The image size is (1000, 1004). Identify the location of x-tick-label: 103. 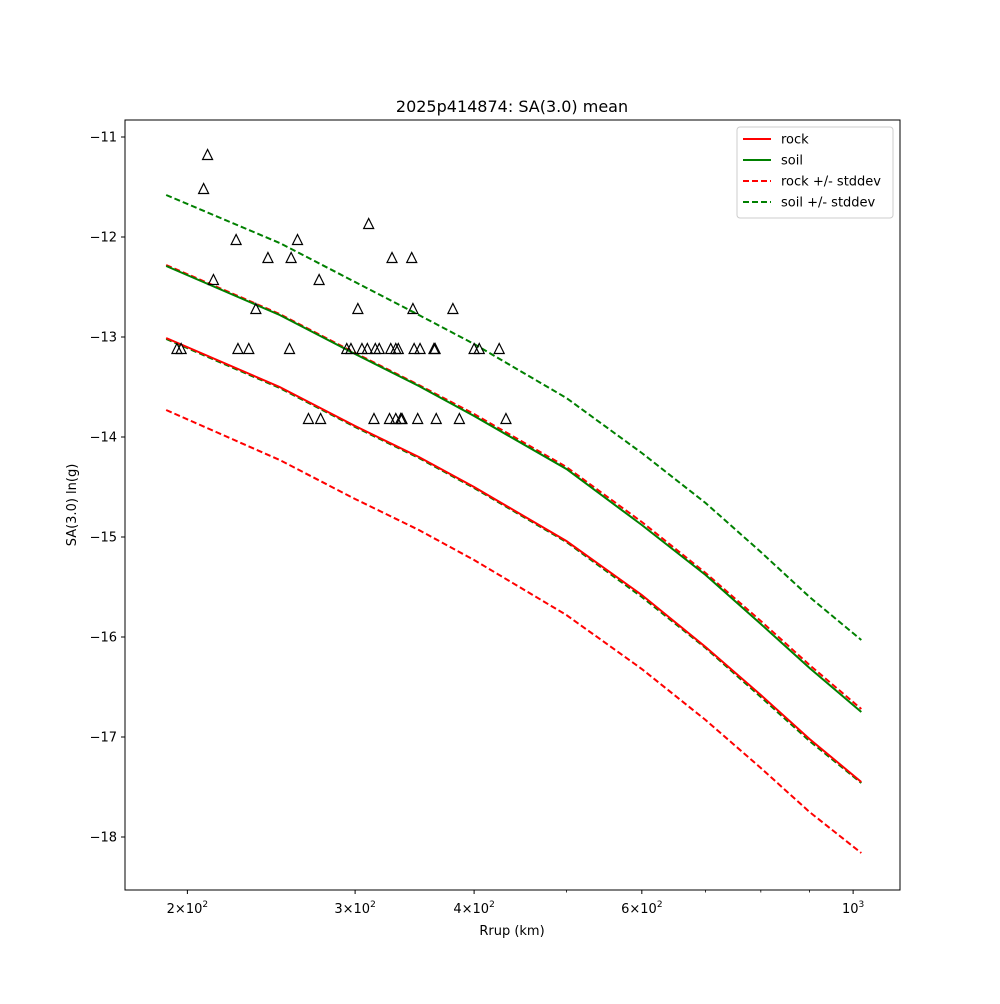
(853, 908).